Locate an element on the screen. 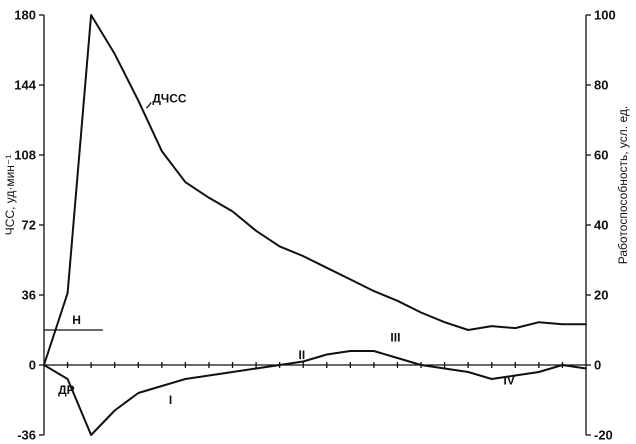 This screenshot has height=444, width=636. right-tick-label: 100 is located at coordinates (605, 15).